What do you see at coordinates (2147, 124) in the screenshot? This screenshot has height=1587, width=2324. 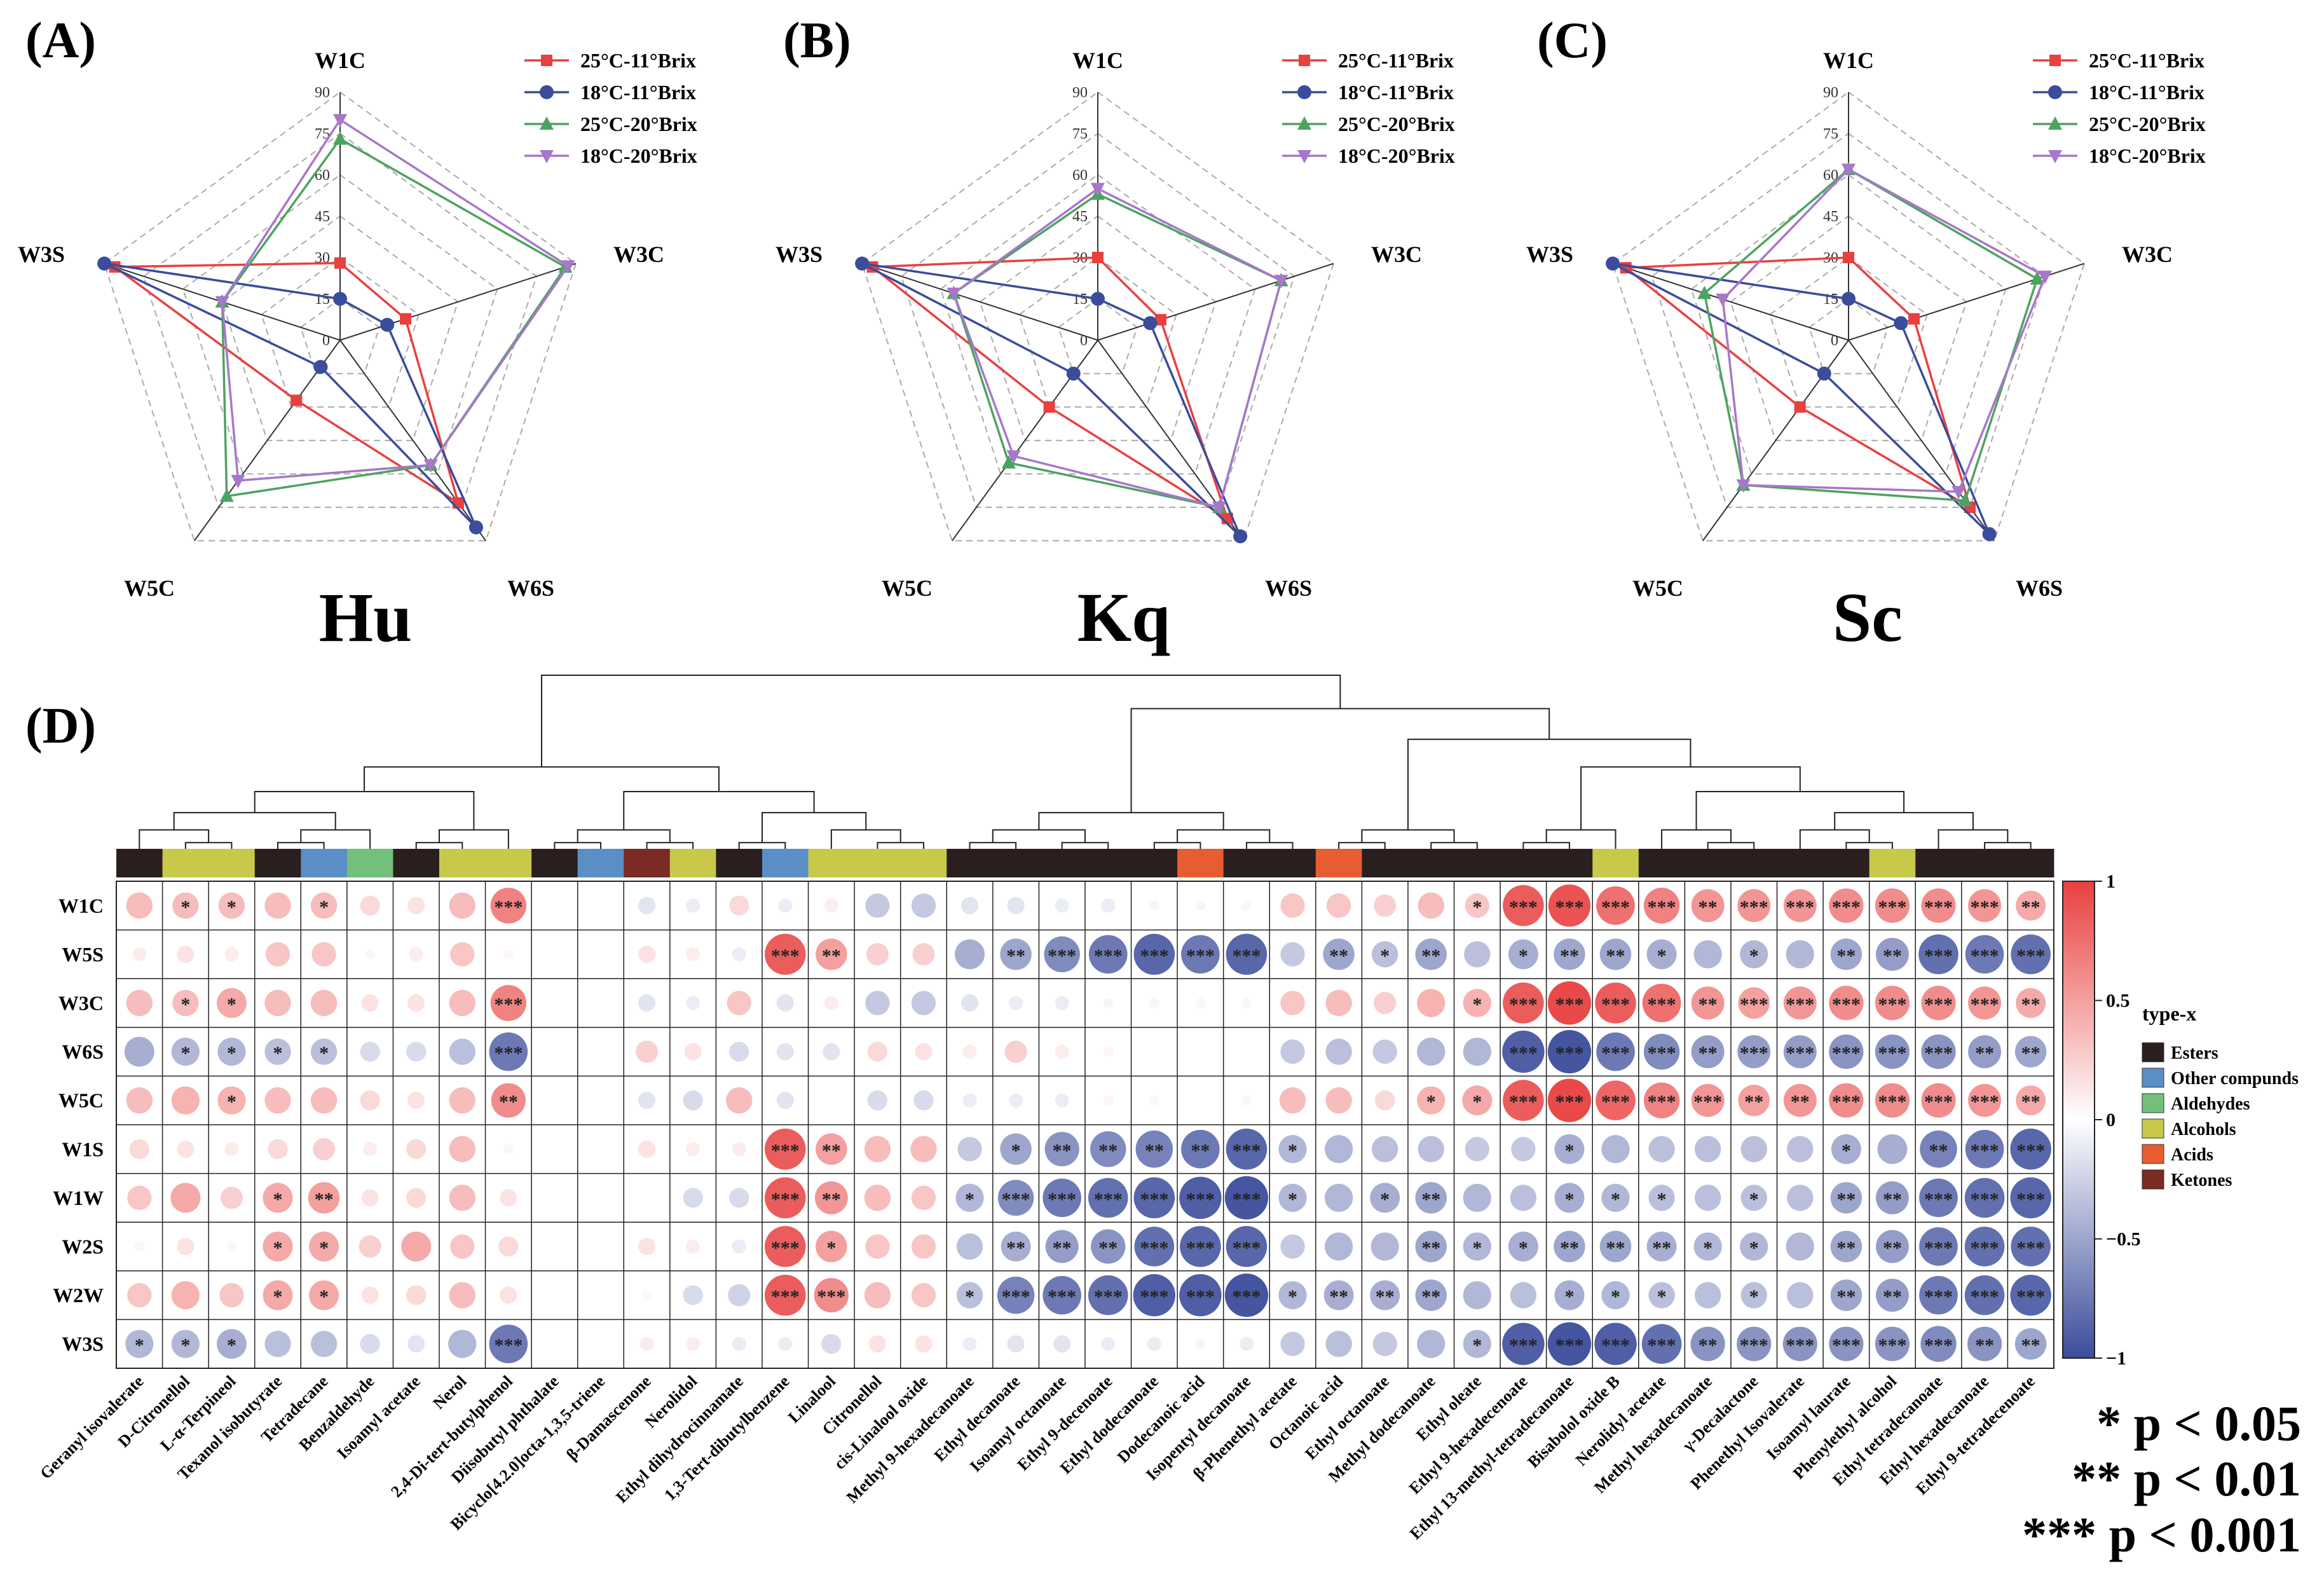 I see `radar-legend-label: 25°C-20°Brix` at bounding box center [2147, 124].